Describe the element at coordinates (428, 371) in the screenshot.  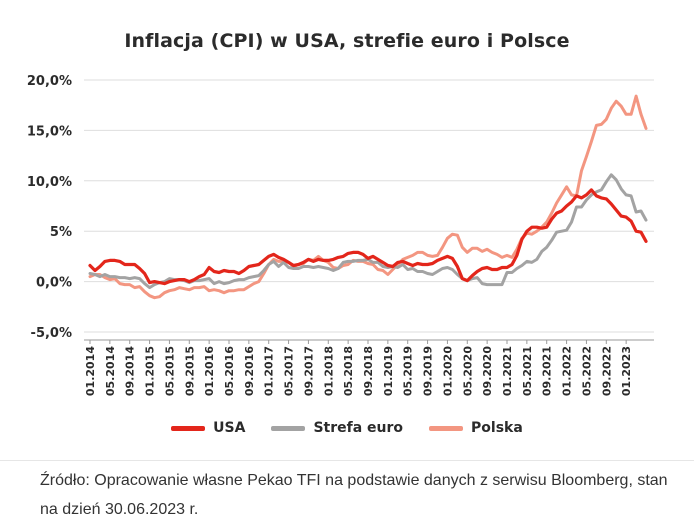
I see `x-tick-label: 09.2019` at that location.